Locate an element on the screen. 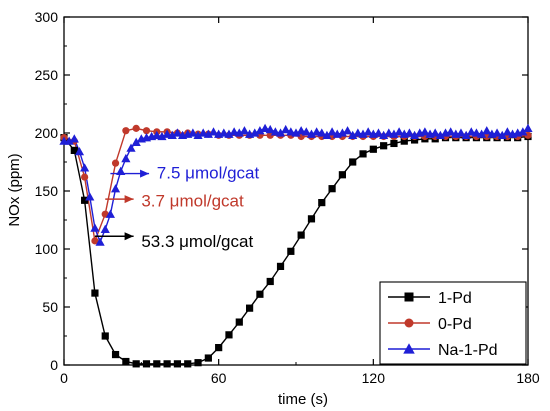 The width and height of the screenshot is (550, 411). x-tick-label: 180 is located at coordinates (528, 378).